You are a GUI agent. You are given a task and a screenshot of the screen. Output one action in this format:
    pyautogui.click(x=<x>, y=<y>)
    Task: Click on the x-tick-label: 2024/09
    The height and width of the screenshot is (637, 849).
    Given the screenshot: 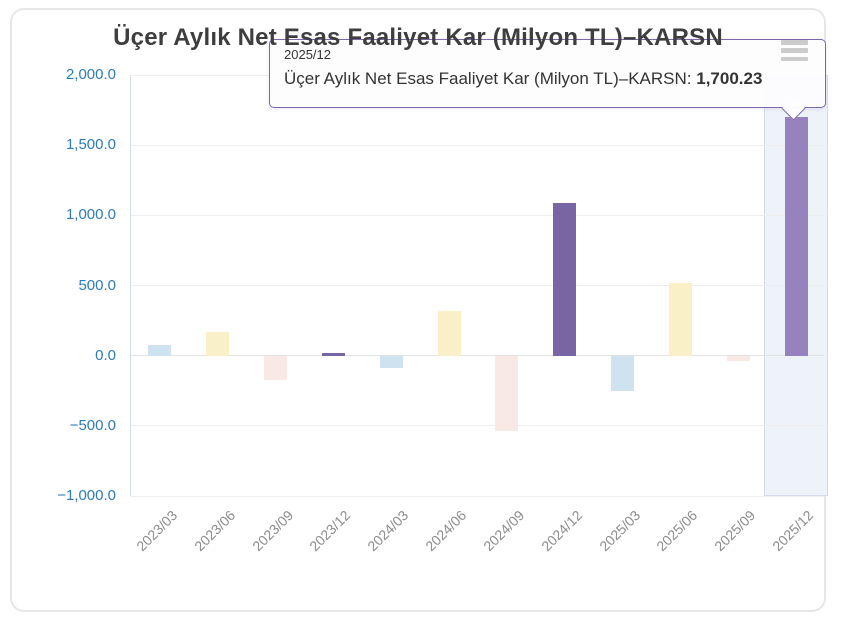 What is the action you would take?
    pyautogui.click(x=504, y=531)
    